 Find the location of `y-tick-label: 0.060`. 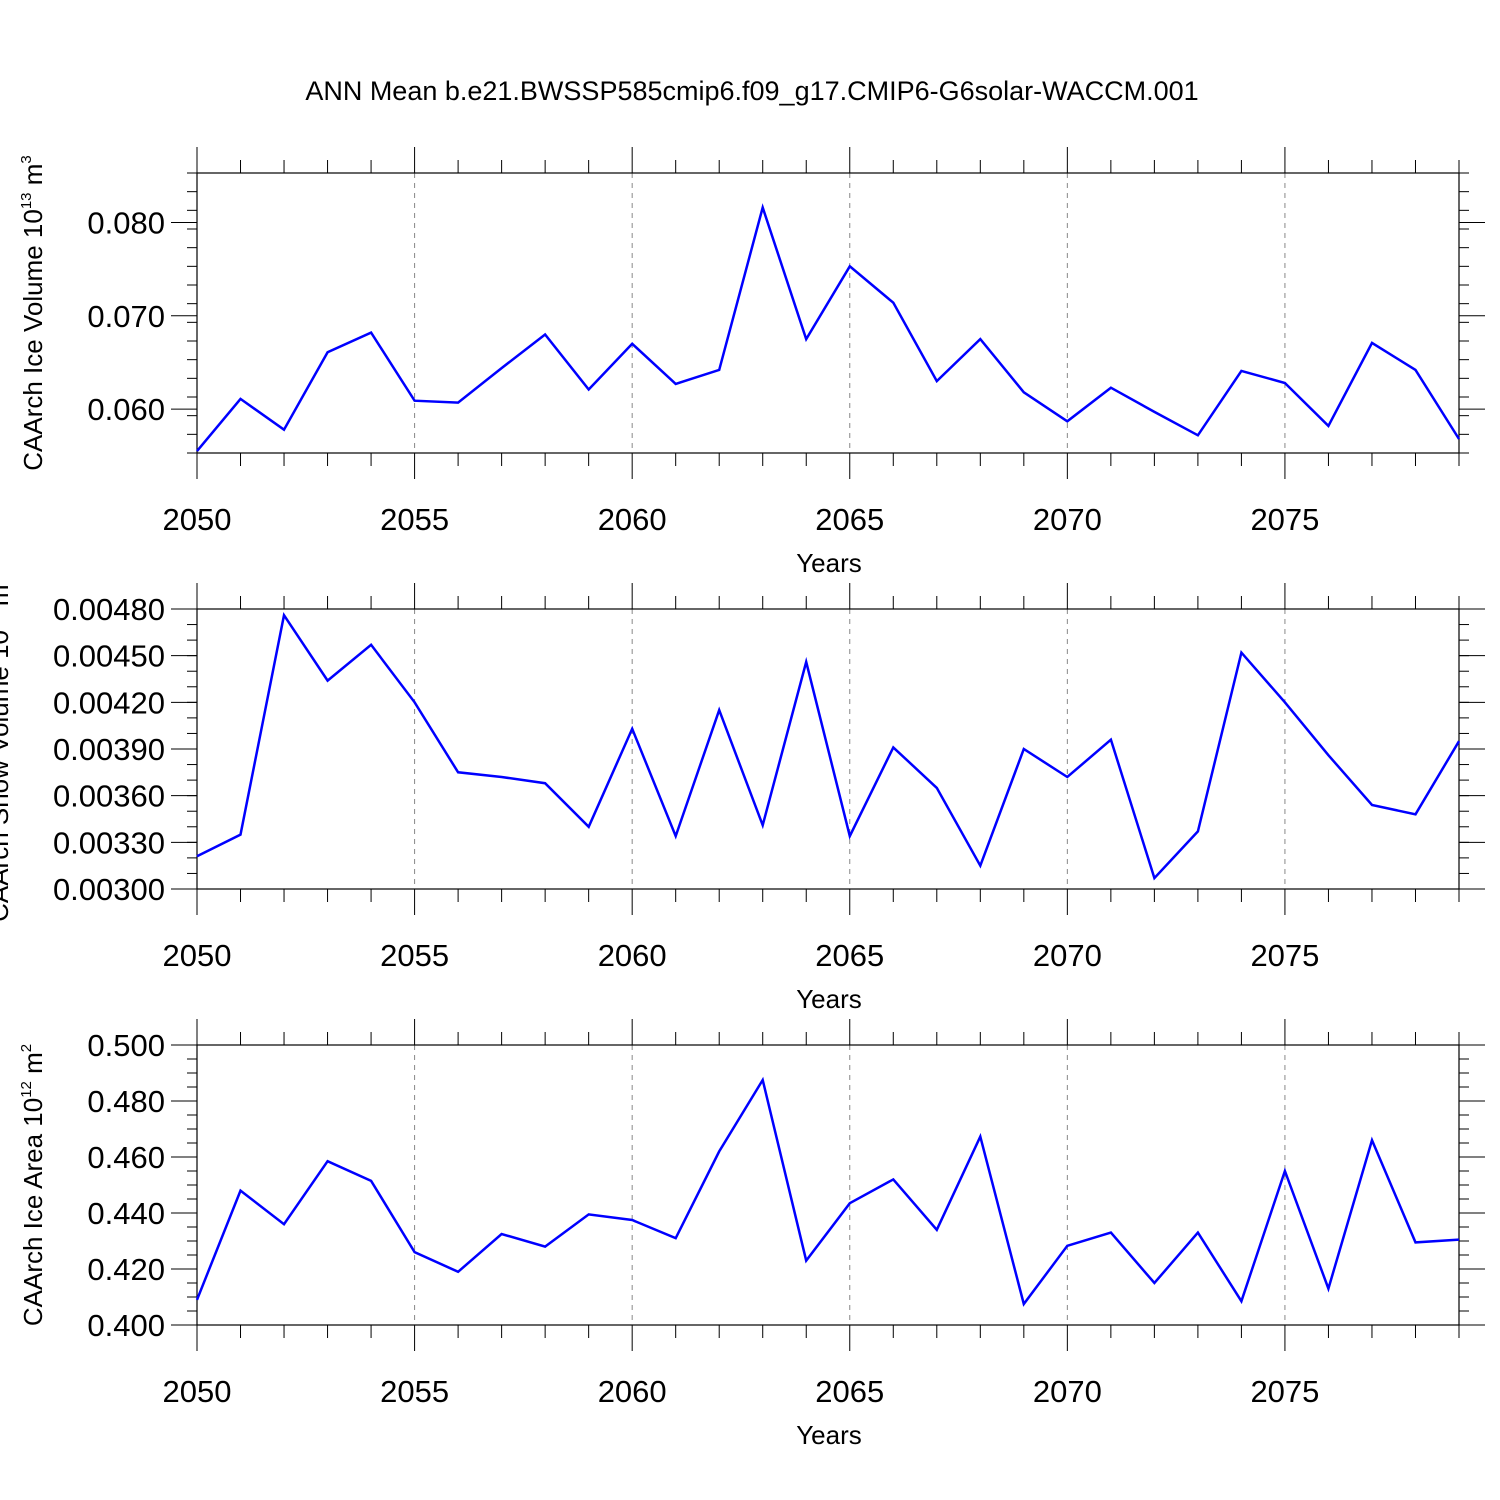

y-tick-label: 0.060 is located at coordinates (126, 409).